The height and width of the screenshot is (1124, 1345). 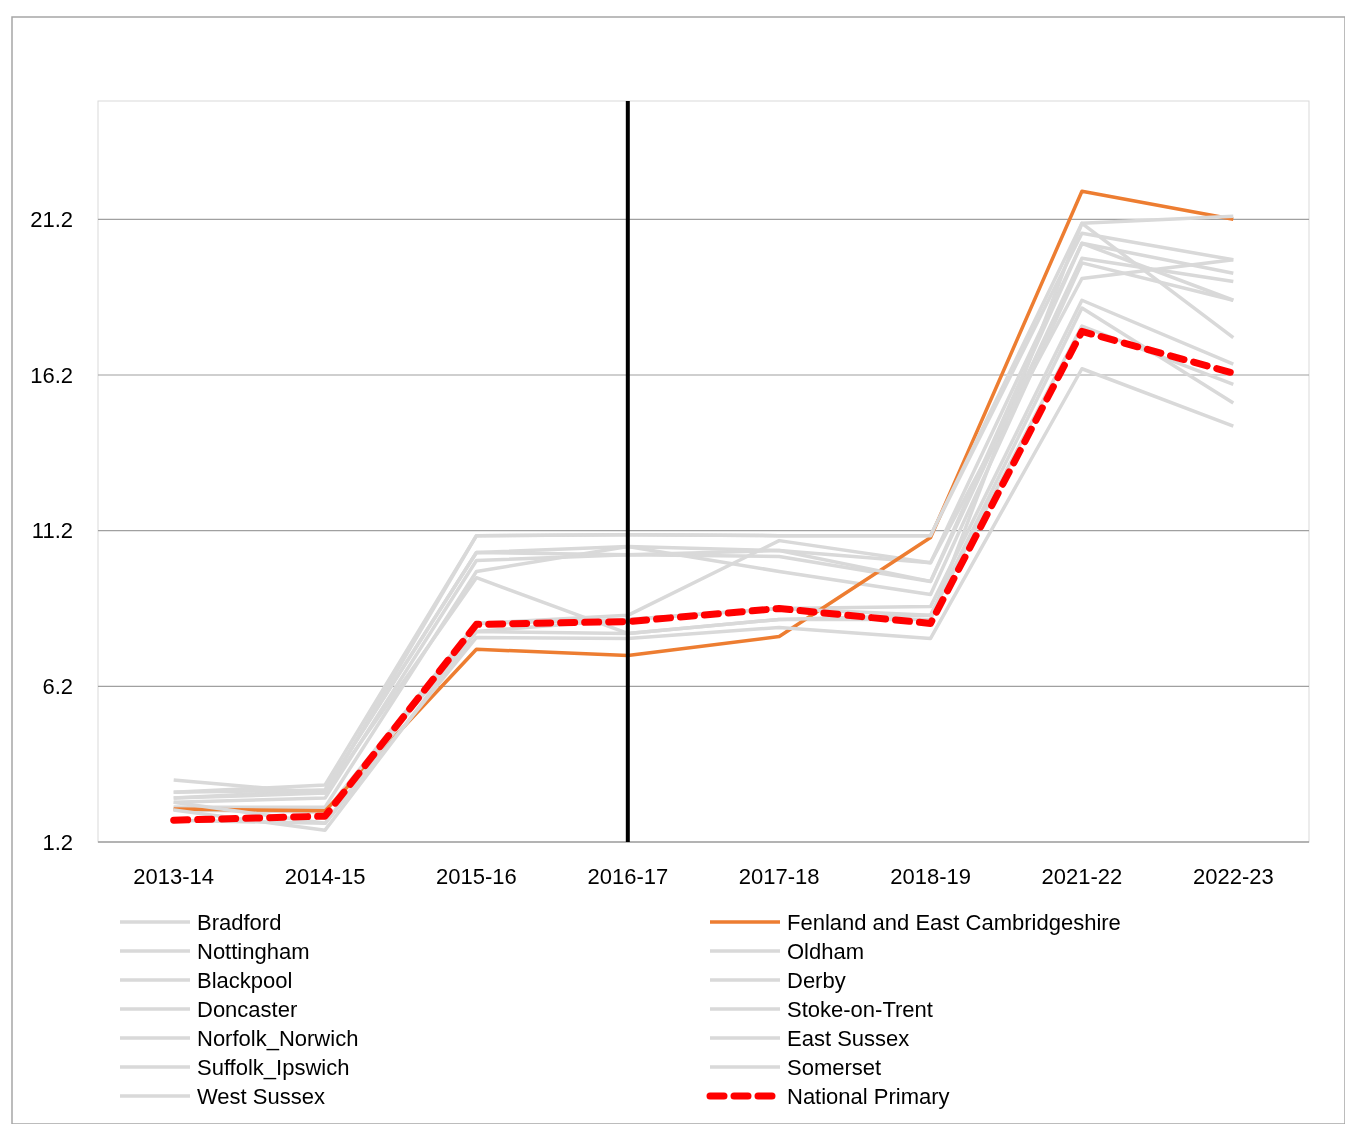 What do you see at coordinates (628, 876) in the screenshot?
I see `x-tick-label: 2016-17` at bounding box center [628, 876].